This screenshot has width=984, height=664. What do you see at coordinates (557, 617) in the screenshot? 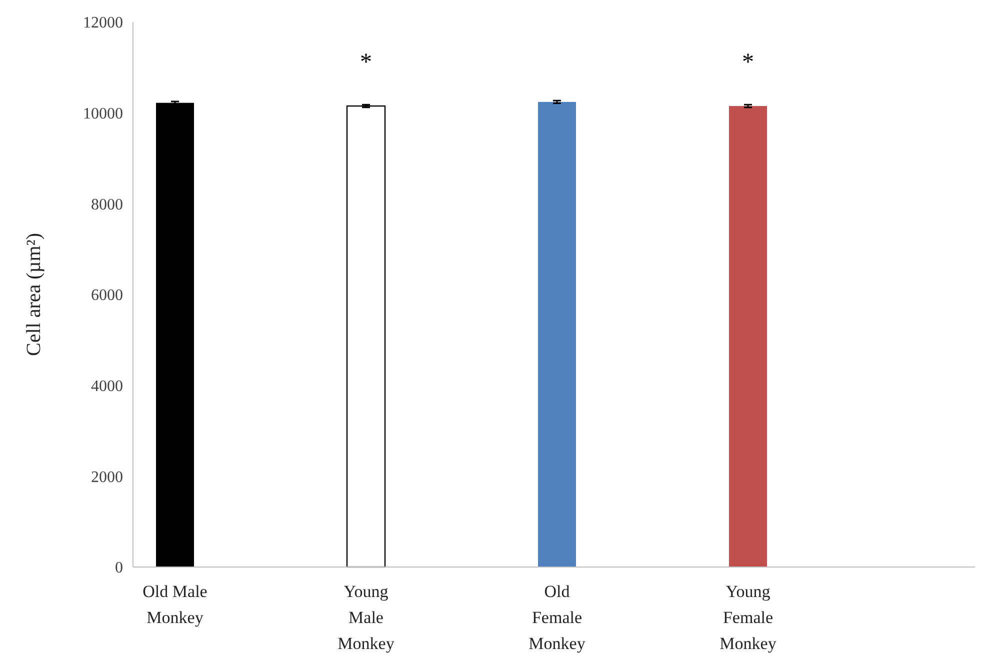
I see `x-tick-label: Old Female Monkey` at bounding box center [557, 617].